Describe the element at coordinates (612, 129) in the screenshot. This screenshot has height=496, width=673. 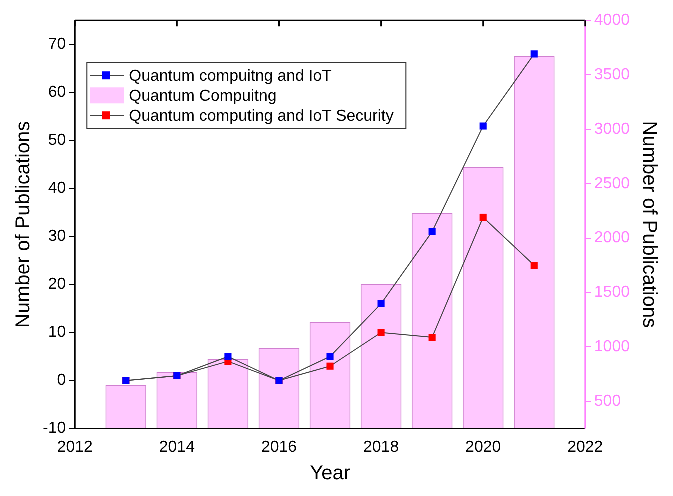
I see `y2-tick-label: 3000` at that location.